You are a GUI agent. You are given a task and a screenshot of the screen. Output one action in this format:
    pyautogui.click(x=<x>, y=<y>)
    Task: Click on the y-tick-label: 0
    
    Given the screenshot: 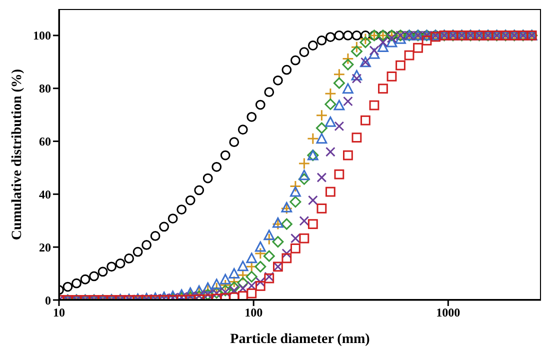 What is the action you would take?
    pyautogui.click(x=48, y=300)
    